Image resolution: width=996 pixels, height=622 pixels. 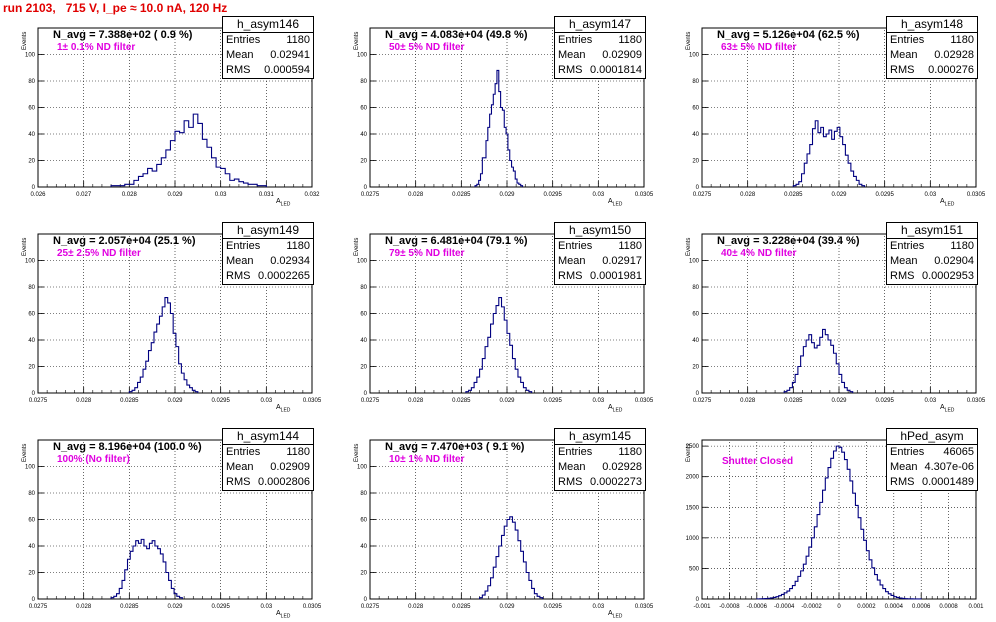 What do you see at coordinates (788, 241) in the screenshot?
I see `navg-label: N_avg = 3.228e+04 (39.4 %)` at bounding box center [788, 241].